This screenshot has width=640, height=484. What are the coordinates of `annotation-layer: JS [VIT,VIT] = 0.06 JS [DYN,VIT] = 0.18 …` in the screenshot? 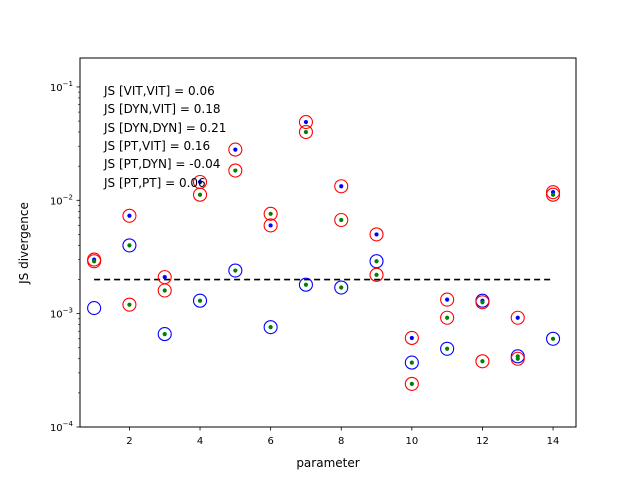 It's located at (164, 137).